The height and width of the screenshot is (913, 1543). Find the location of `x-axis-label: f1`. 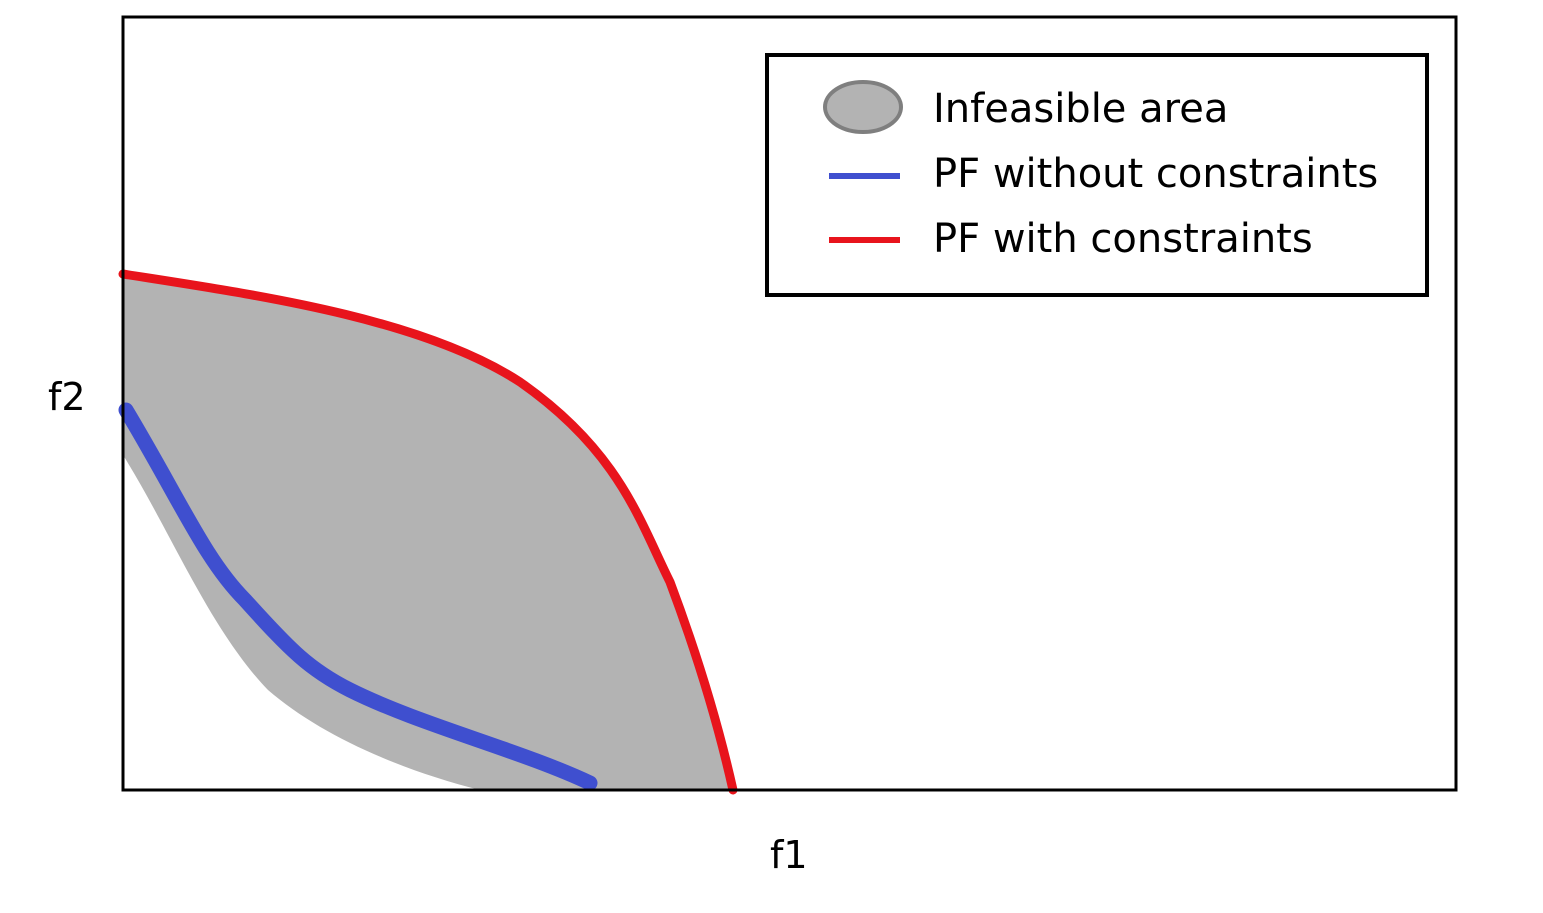

x-axis-label: f1 is located at coordinates (789, 855).